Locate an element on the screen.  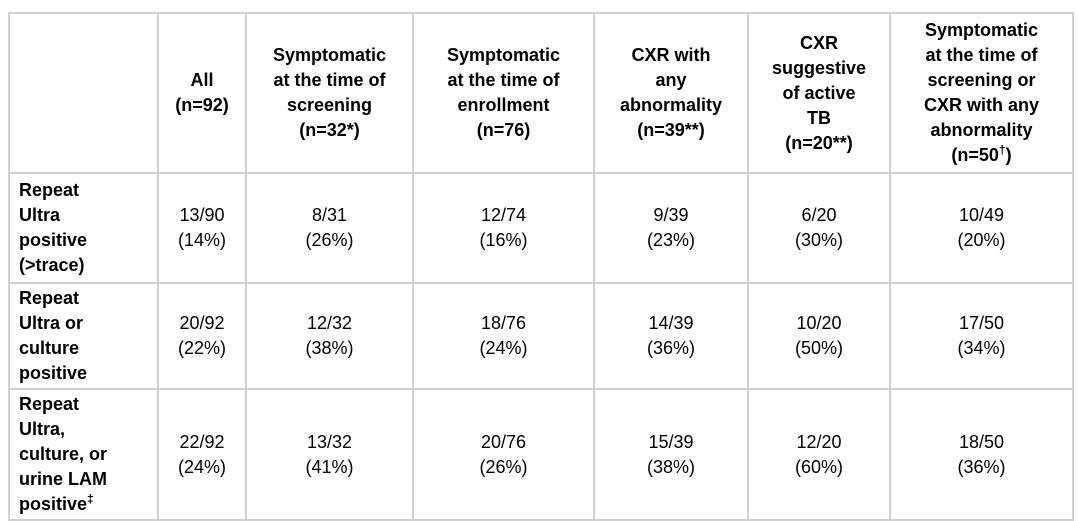
table-cell: 13/32 (41%) is located at coordinates (329, 454).